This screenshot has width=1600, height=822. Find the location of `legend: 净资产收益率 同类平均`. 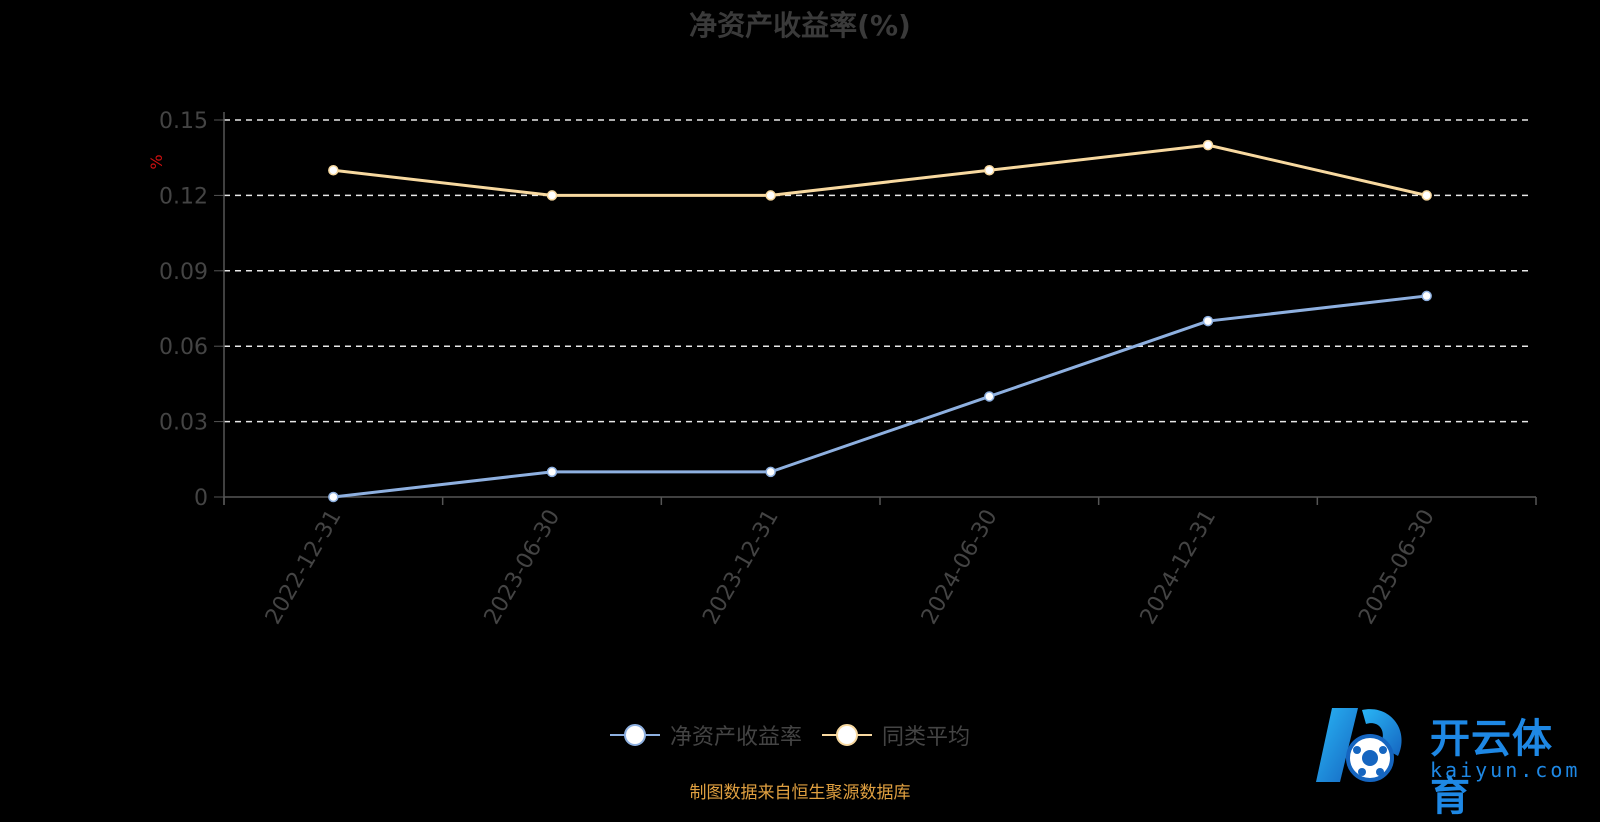

legend: 净资产收益率 同类平均 is located at coordinates (800, 735).